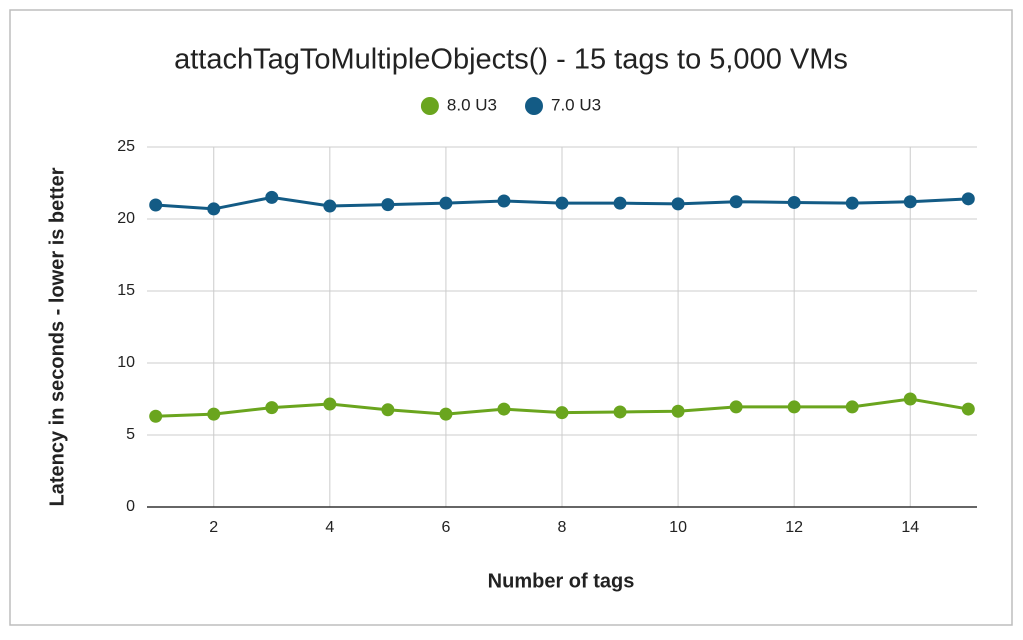 The height and width of the screenshot is (640, 1023). What do you see at coordinates (678, 527) in the screenshot?
I see `x-tick-label: 10` at bounding box center [678, 527].